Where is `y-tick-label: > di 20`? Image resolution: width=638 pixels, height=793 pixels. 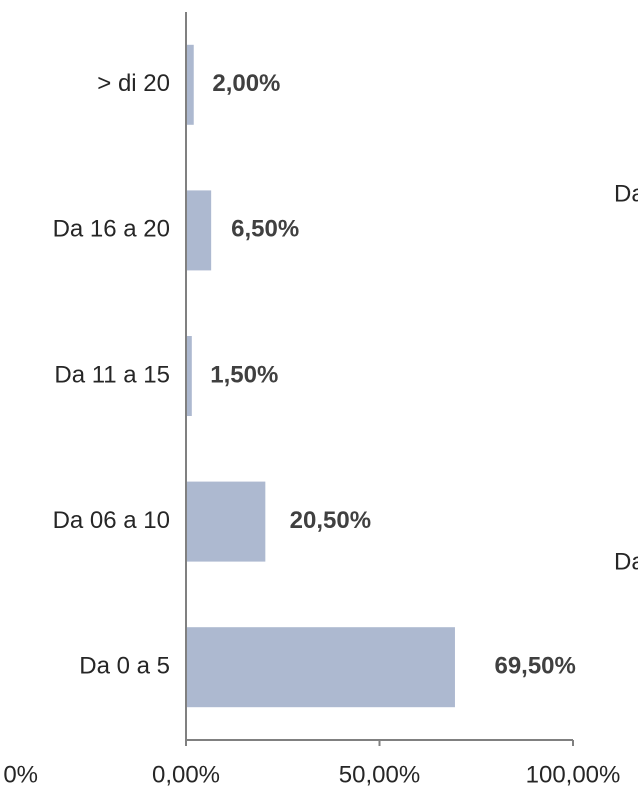
y-tick-label: > di 20 is located at coordinates (133, 83).